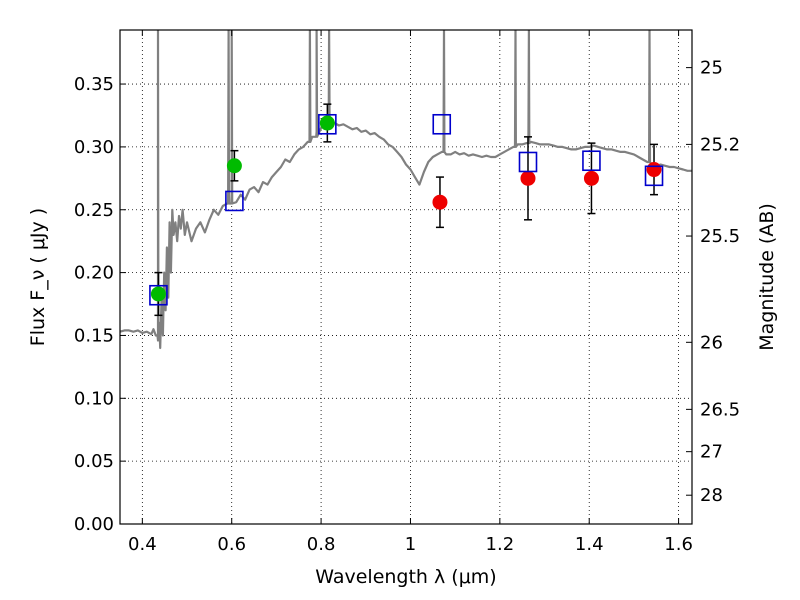 Image resolution: width=800 pixels, height=600 pixels. I want to click on x-tick-label: 0.8, so click(321, 544).